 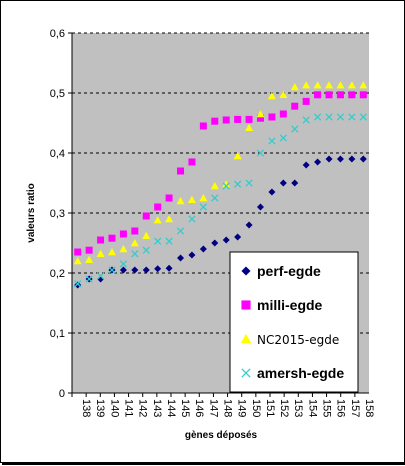 I want to click on y-tick-label: 0,1, so click(x=57, y=334).